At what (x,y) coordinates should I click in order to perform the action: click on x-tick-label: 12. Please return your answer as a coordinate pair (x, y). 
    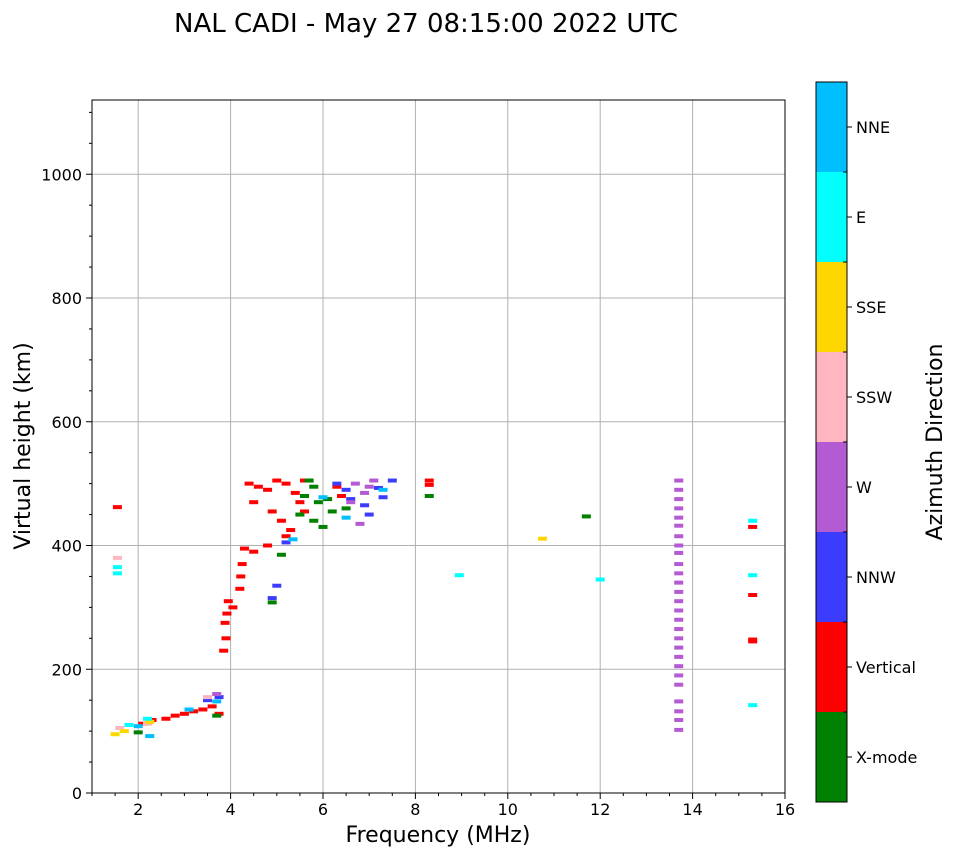
    Looking at the image, I should click on (600, 809).